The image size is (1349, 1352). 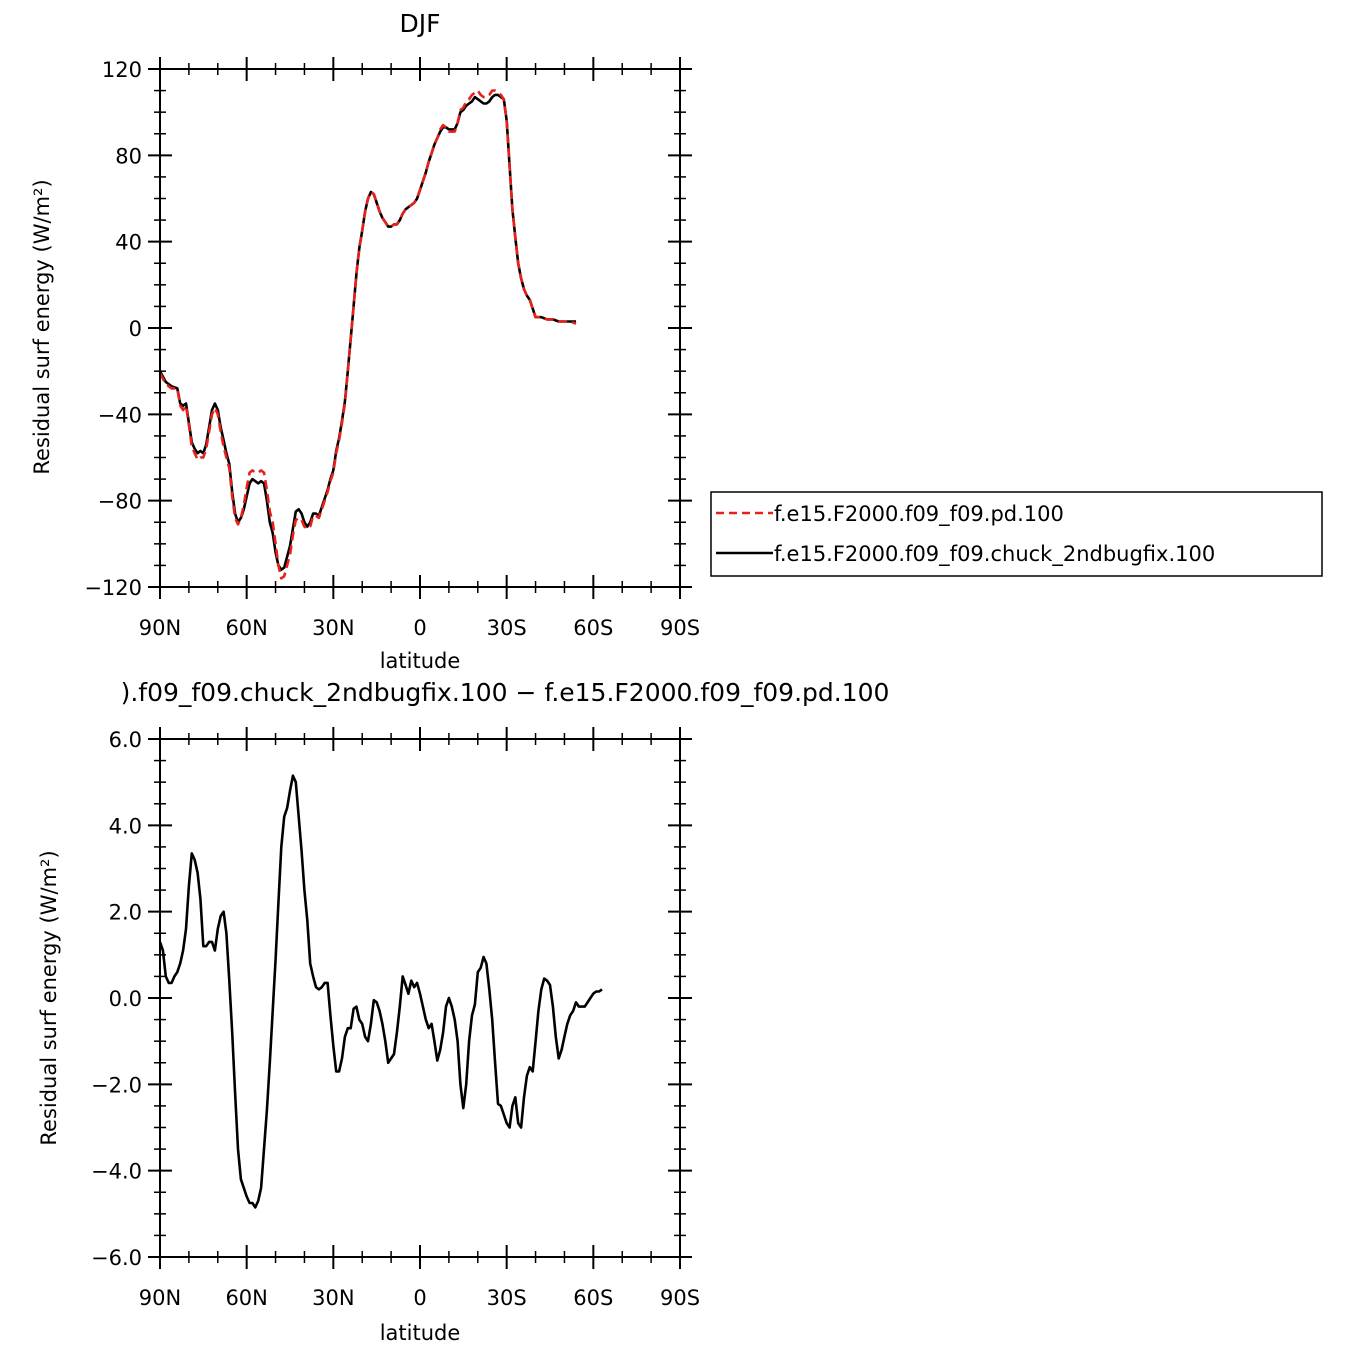 I want to click on bottom-y-tick-label: 4.0, so click(x=125, y=826).